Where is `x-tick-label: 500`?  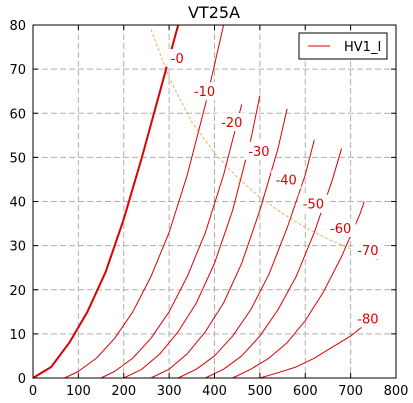
x-tick-label: 500 is located at coordinates (259, 391).